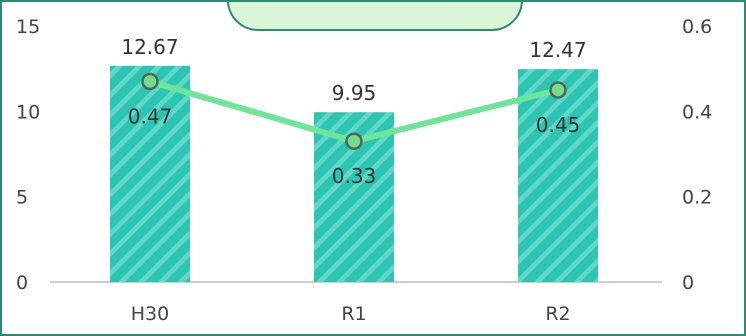 The width and height of the screenshot is (746, 336). I want to click on line-point-h30, so click(150, 81).